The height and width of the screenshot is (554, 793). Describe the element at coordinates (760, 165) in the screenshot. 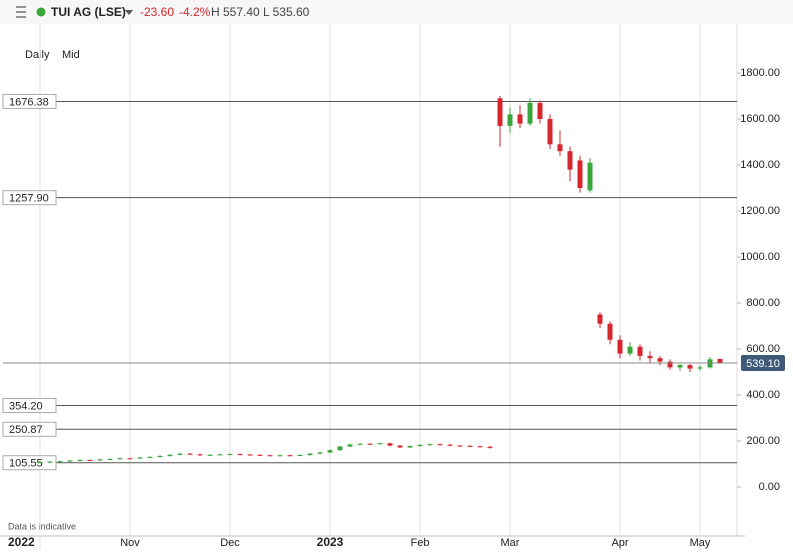

I see `y-tick-label: 1400.00` at that location.